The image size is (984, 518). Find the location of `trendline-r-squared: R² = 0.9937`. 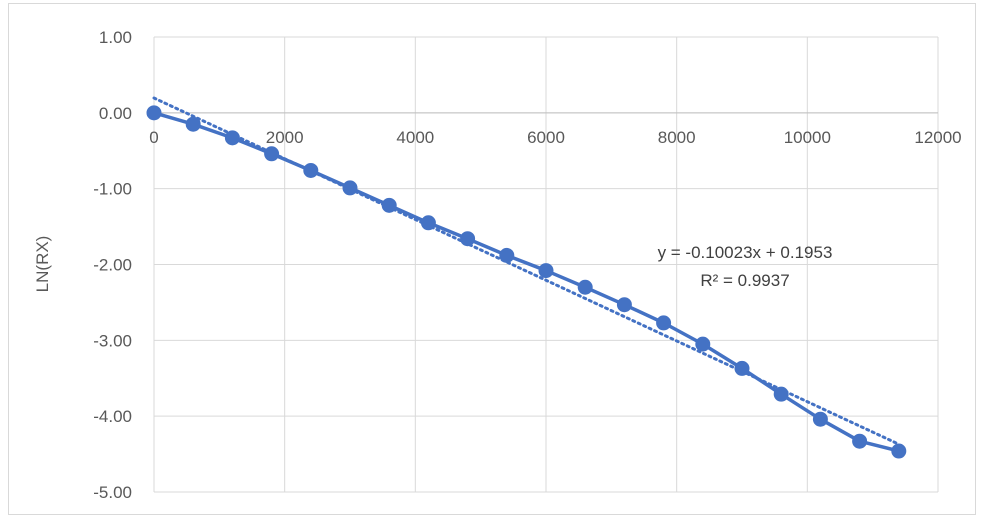

trendline-r-squared: R² = 0.9937 is located at coordinates (744, 280).